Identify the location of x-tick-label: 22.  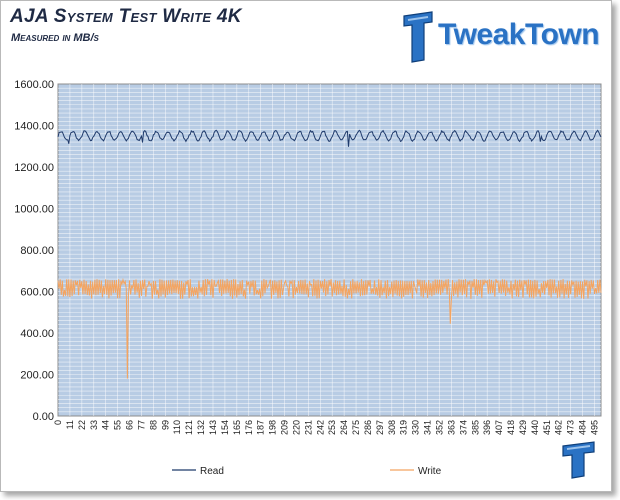
(82, 425).